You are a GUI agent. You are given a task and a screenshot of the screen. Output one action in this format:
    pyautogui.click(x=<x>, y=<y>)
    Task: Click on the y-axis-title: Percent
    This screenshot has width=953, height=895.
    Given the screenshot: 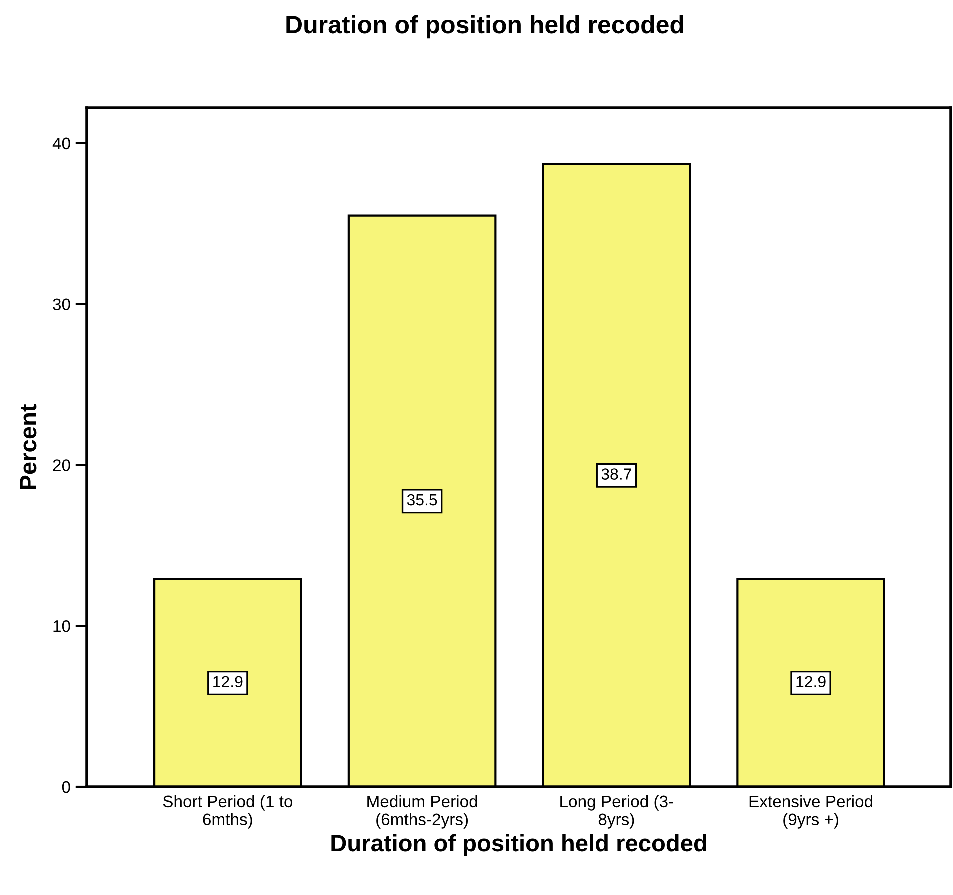 What is the action you would take?
    pyautogui.click(x=28, y=447)
    